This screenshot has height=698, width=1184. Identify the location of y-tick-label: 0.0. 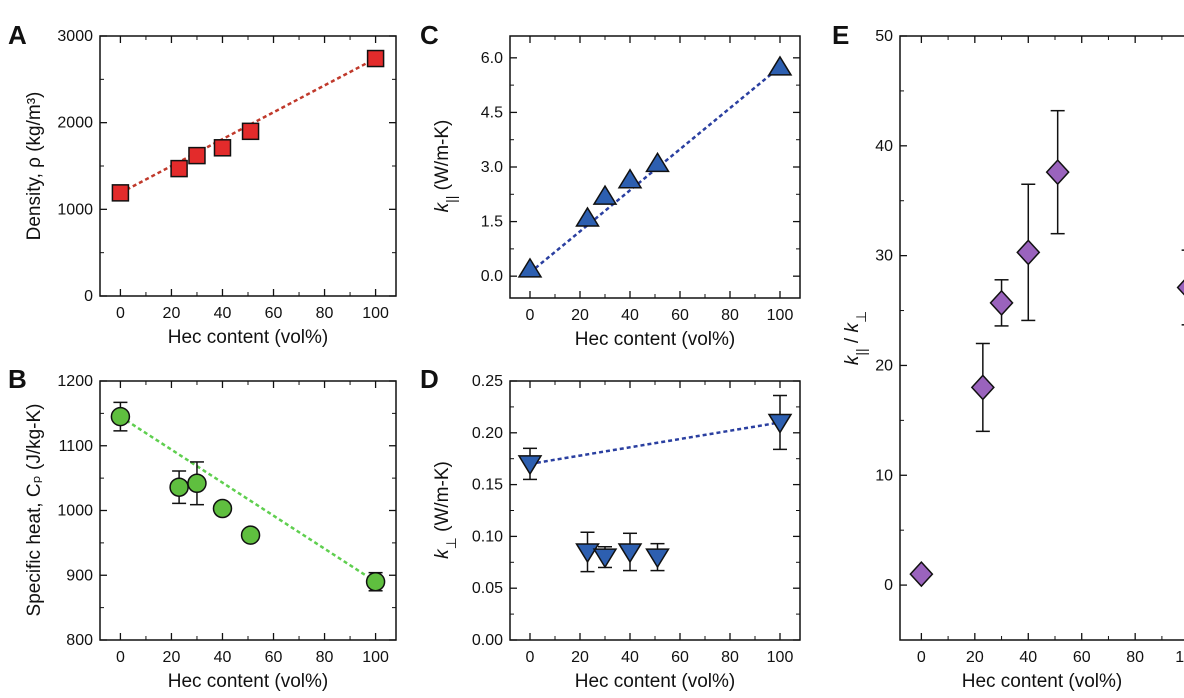
(492, 276).